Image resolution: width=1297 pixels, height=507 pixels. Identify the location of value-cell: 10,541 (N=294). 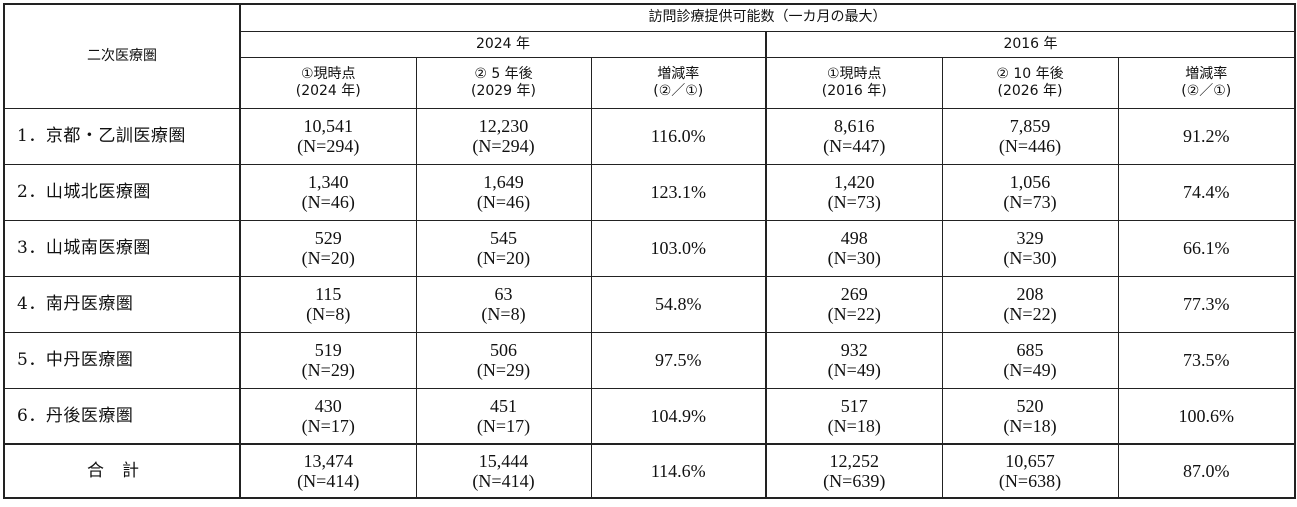
(328, 136).